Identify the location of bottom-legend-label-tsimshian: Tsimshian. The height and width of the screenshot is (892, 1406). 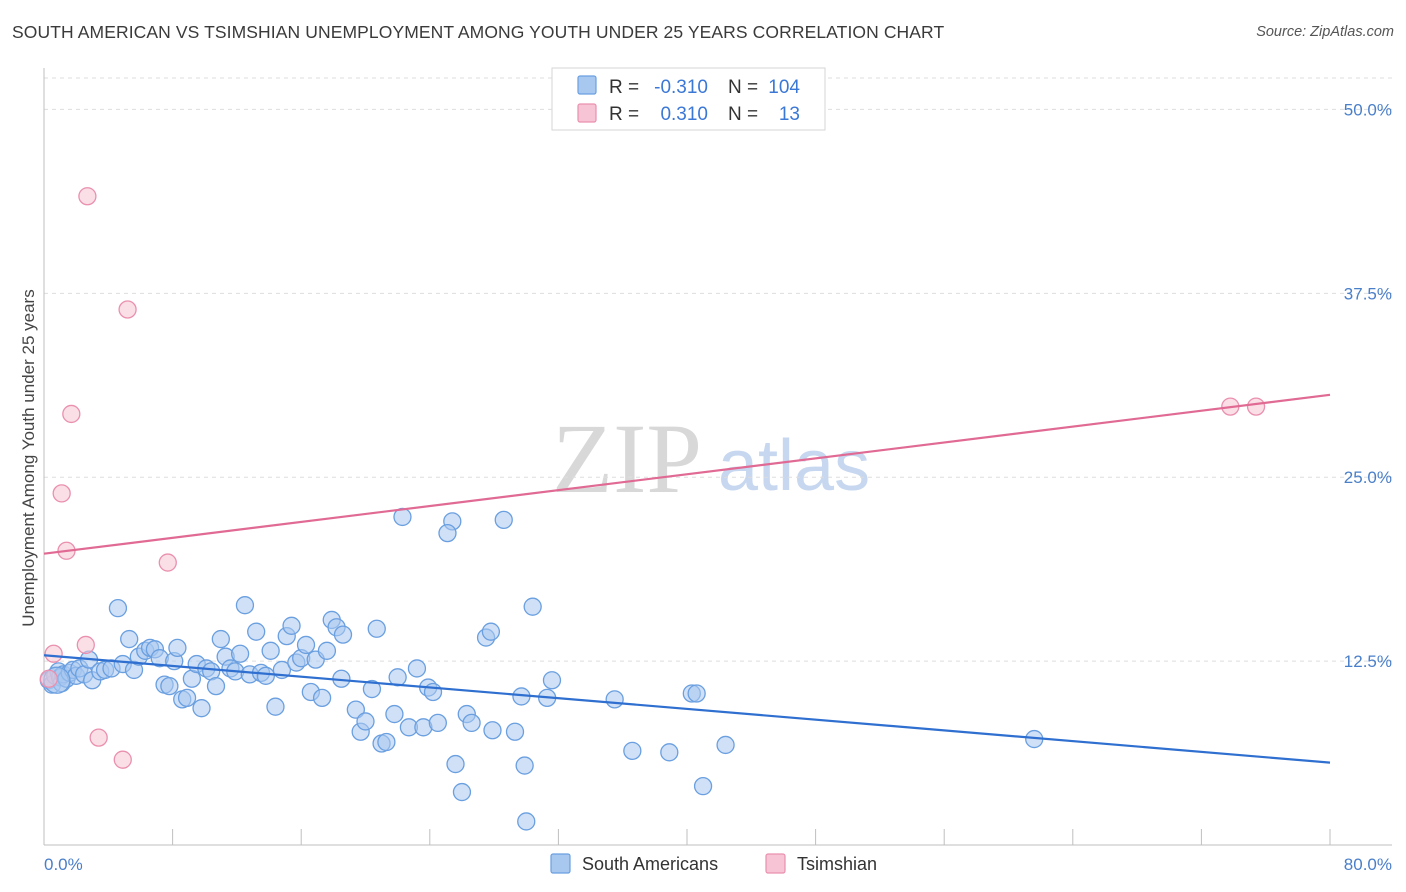
(837, 864).